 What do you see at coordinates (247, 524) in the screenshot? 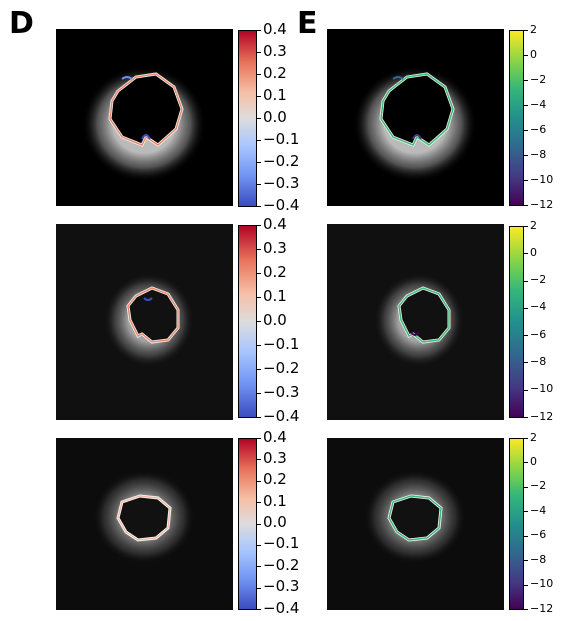
I see `colorbar-d-row3` at bounding box center [247, 524].